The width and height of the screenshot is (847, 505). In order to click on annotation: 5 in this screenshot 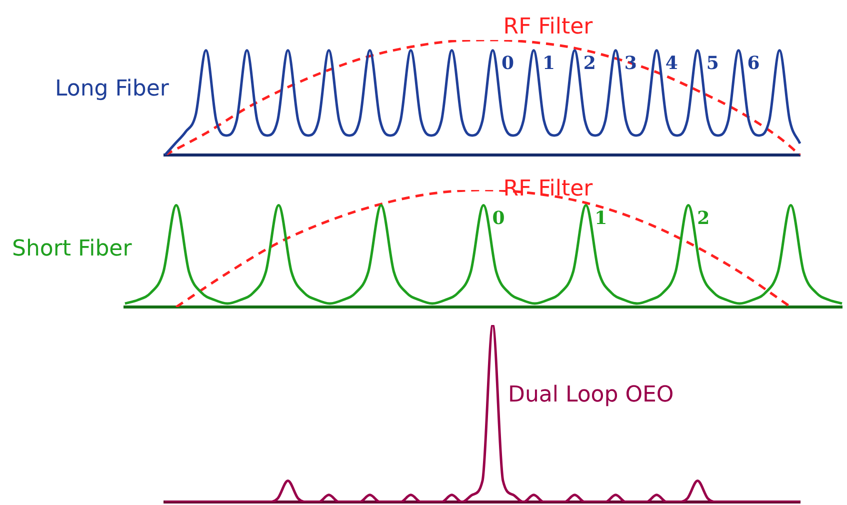, I will do `click(712, 63)`.